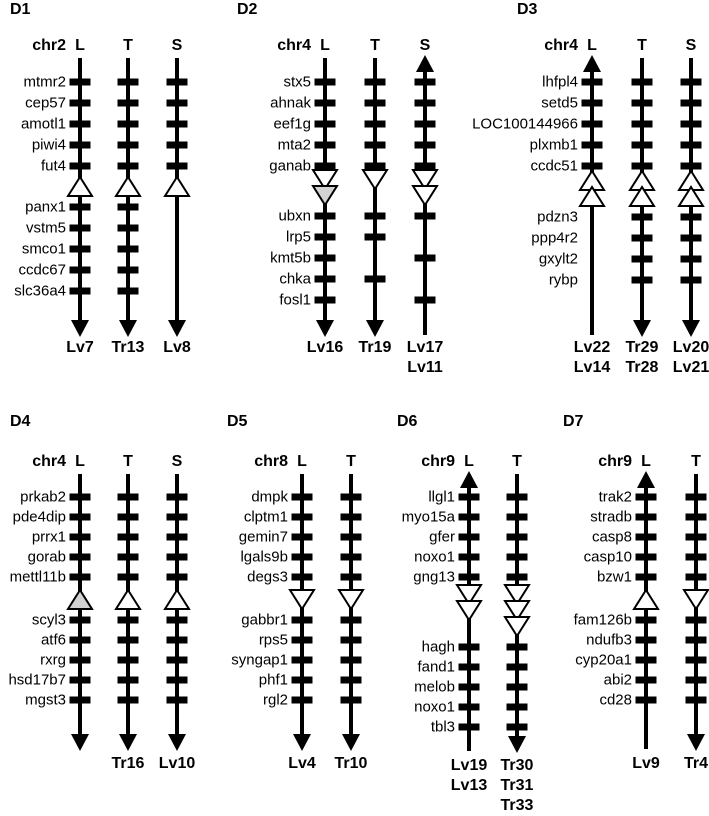  What do you see at coordinates (428, 517) in the screenshot?
I see `gene-label: myo15a` at bounding box center [428, 517].